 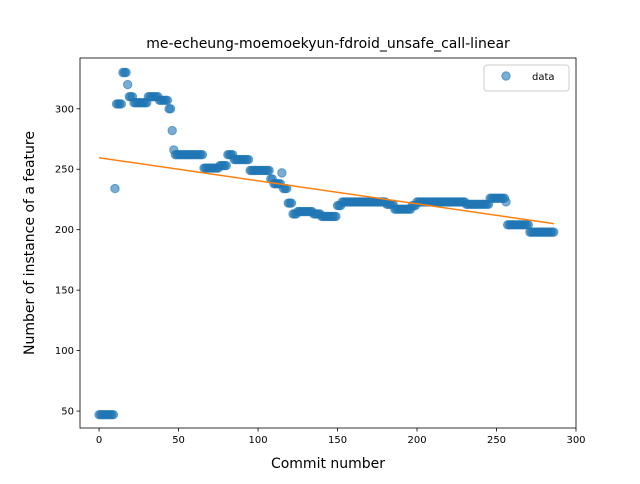 What do you see at coordinates (328, 464) in the screenshot?
I see `x-axis-label: Commit number` at bounding box center [328, 464].